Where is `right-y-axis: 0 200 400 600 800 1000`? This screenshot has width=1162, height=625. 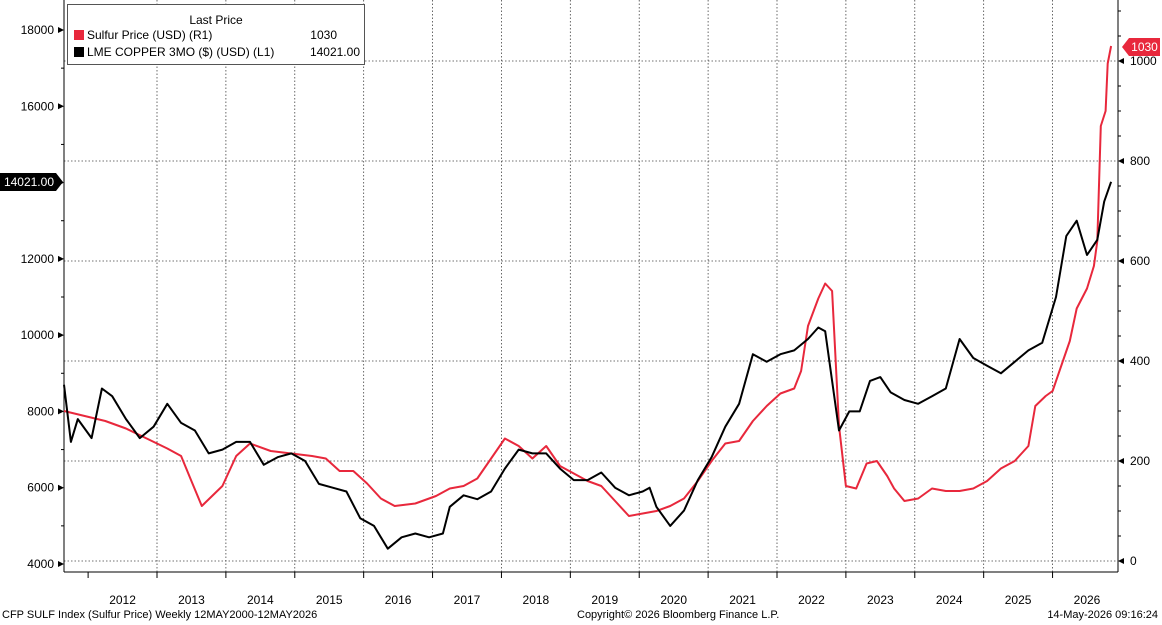
right-y-axis: 0 200 400 600 800 1000 is located at coordinates (1137, 286).